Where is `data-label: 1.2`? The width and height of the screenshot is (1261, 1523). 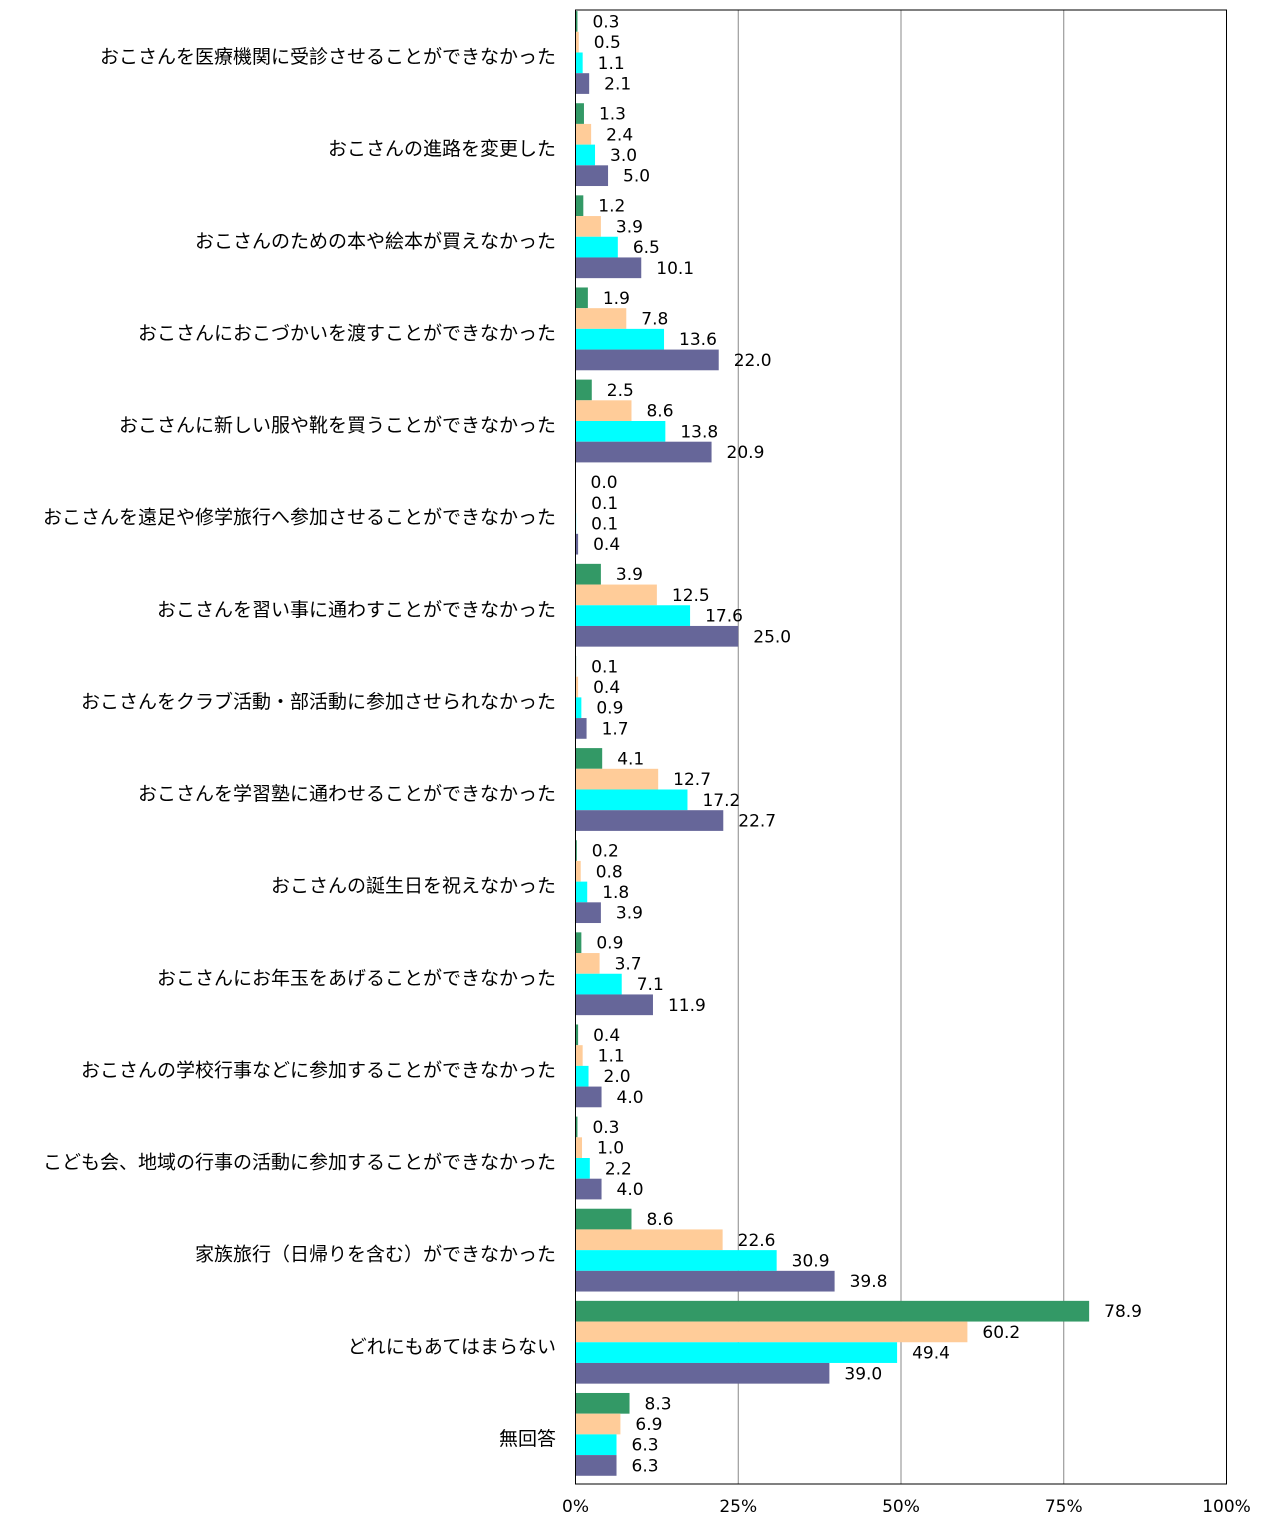 data-label: 1.2 is located at coordinates (611, 207).